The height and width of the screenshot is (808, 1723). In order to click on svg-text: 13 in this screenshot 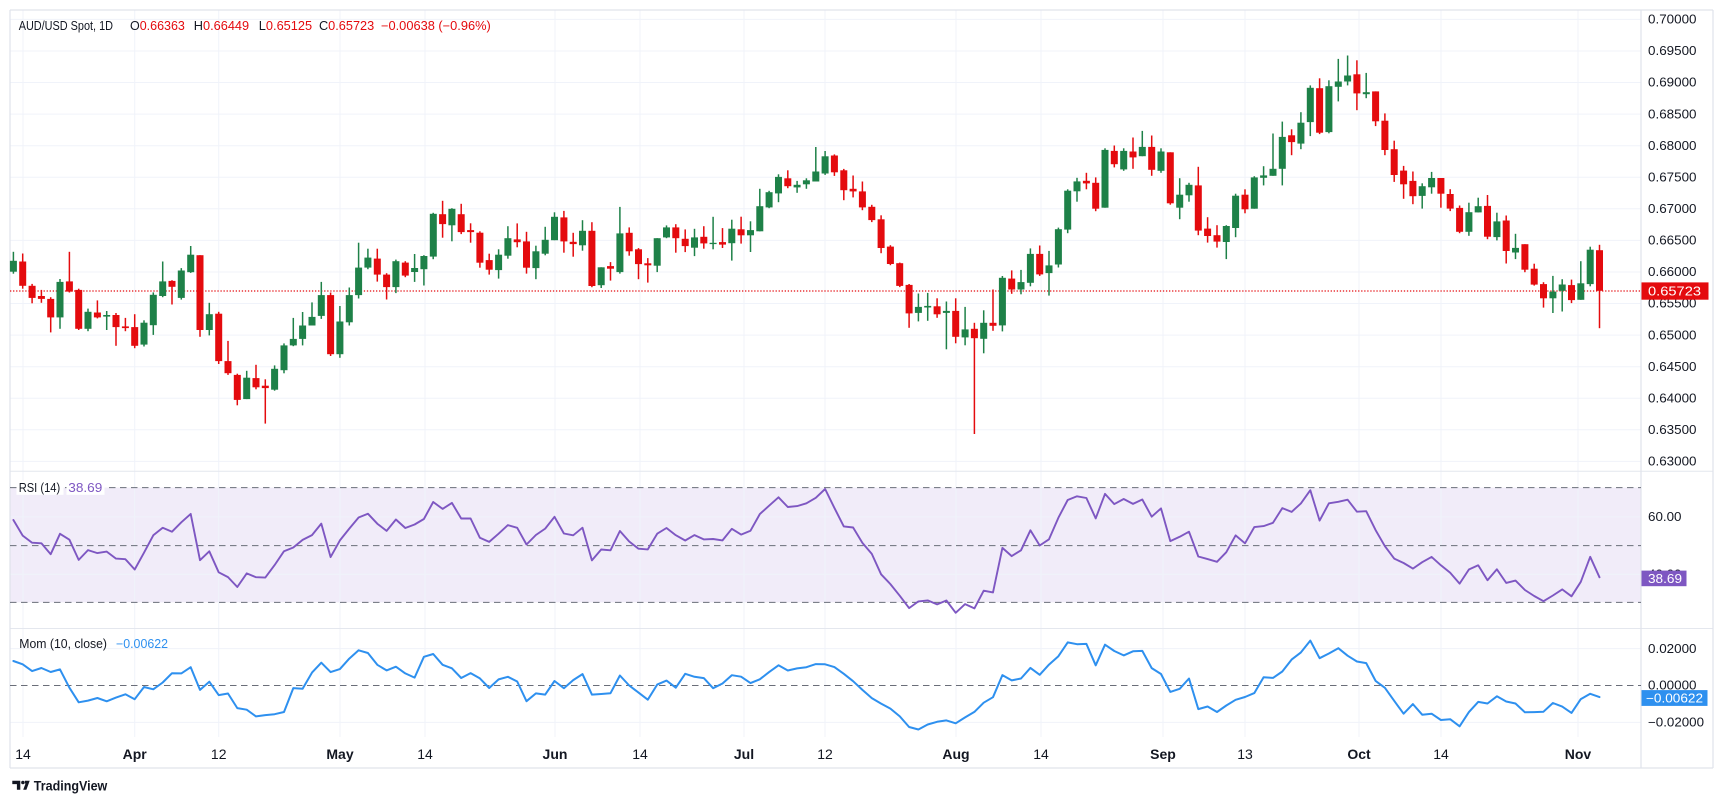, I will do `click(1245, 754)`.